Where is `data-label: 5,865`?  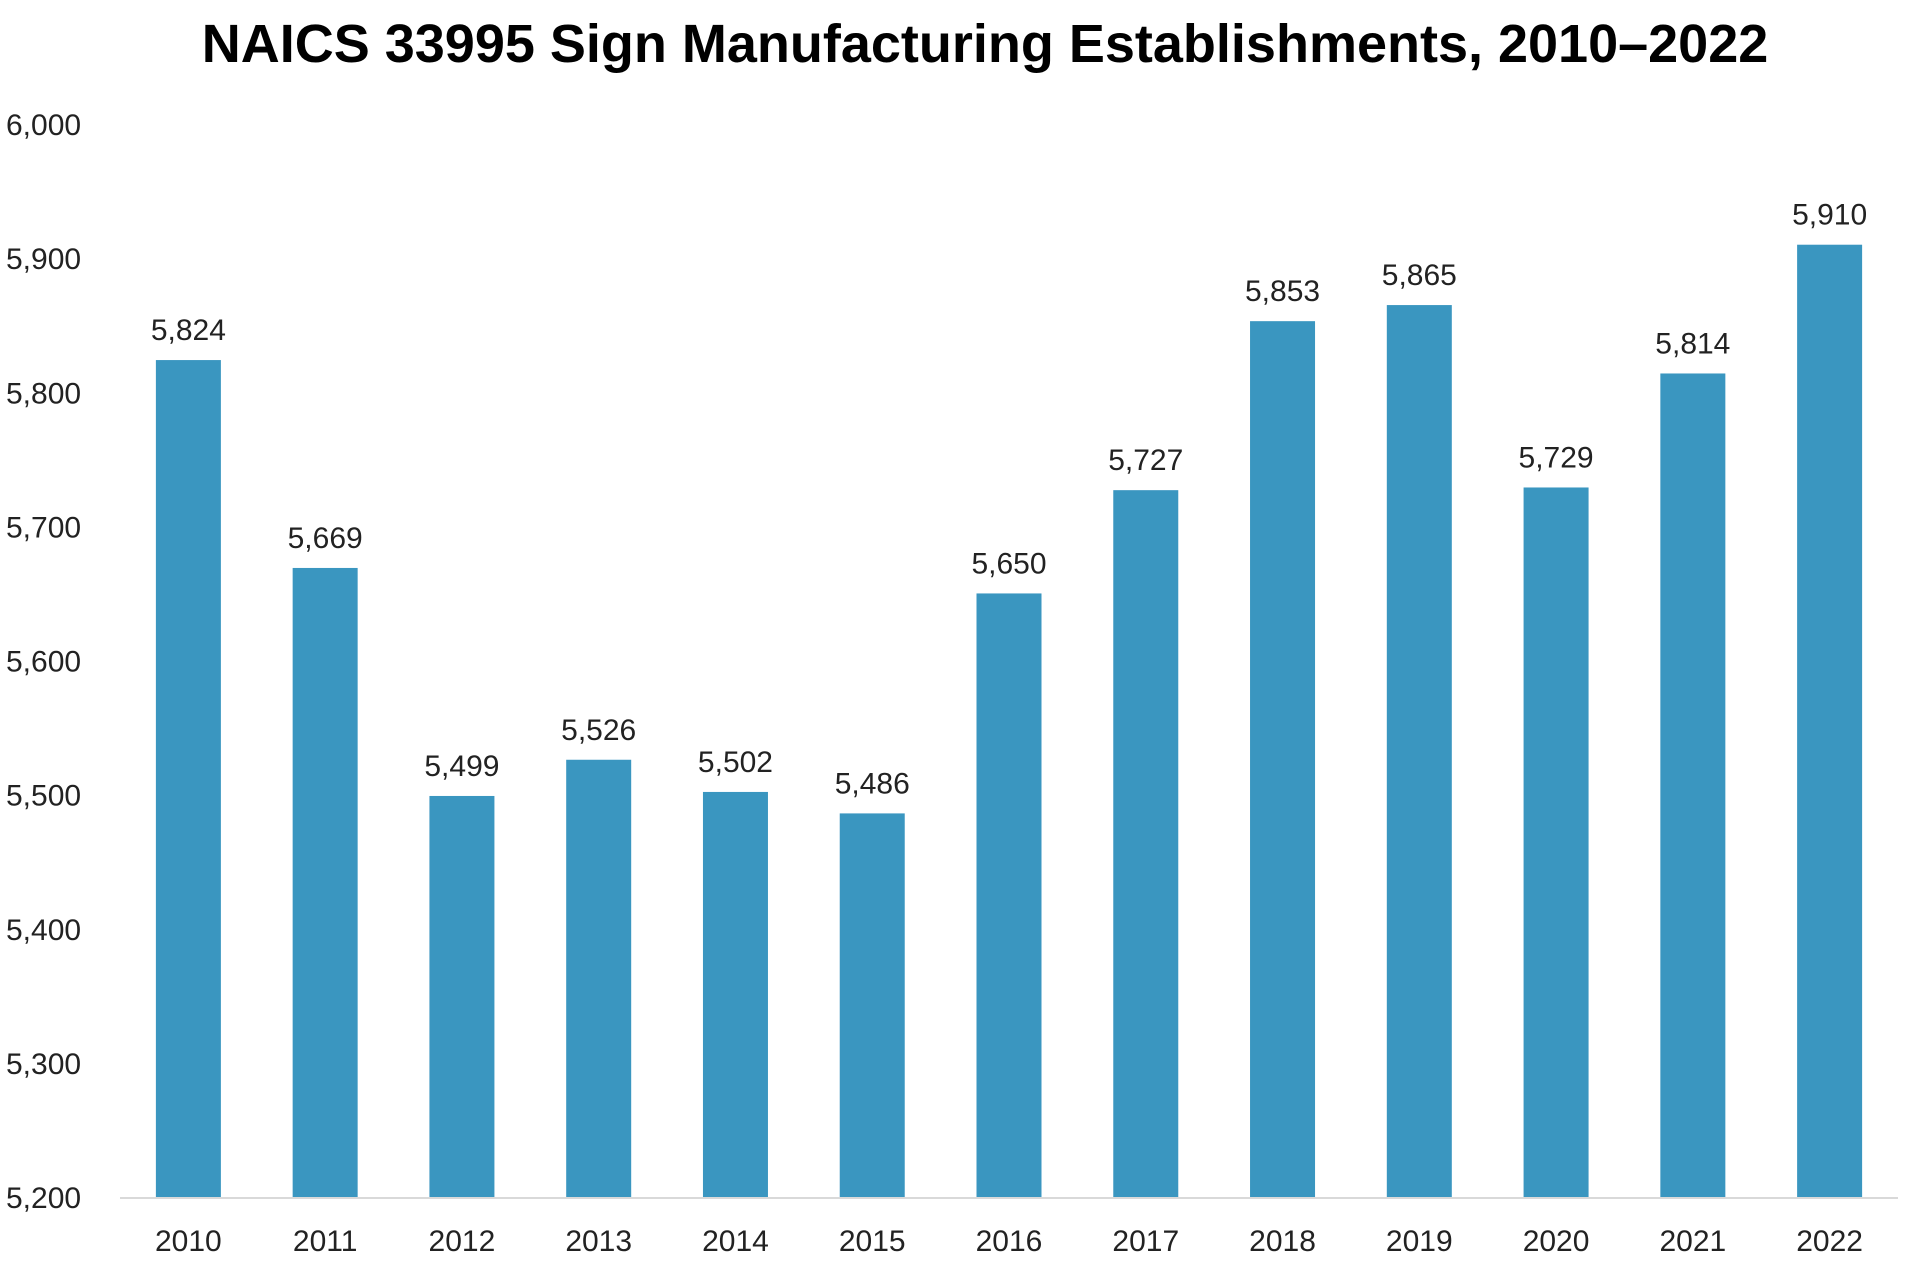 data-label: 5,865 is located at coordinates (1419, 275).